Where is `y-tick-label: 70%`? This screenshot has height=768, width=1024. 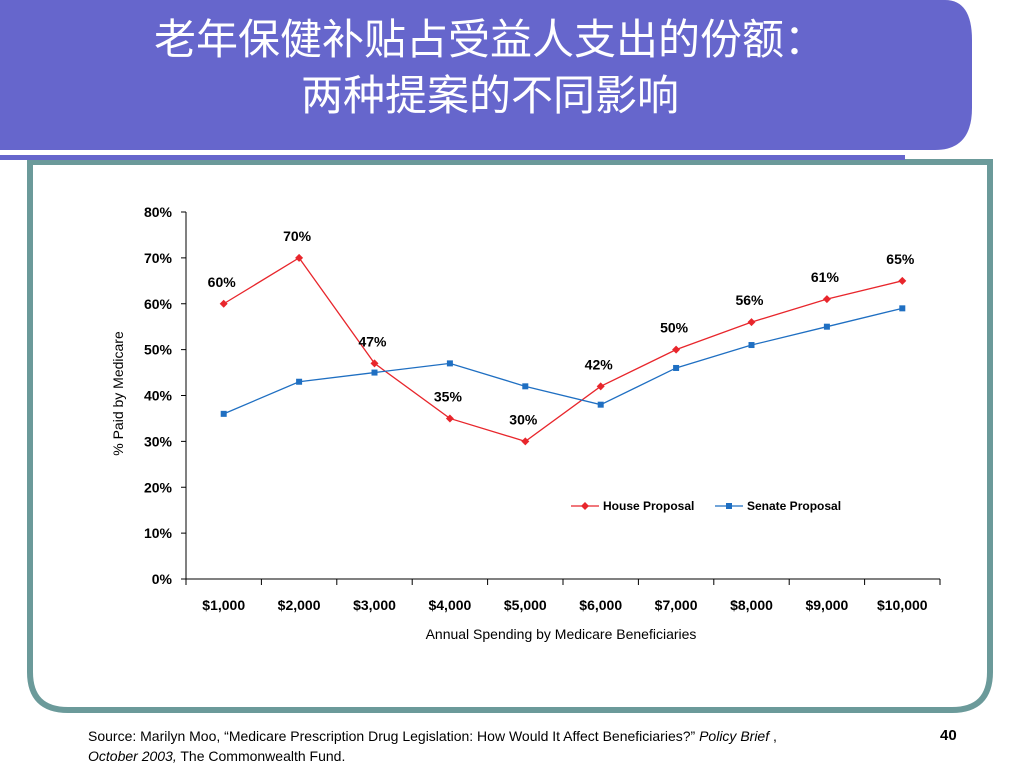
y-tick-label: 70% is located at coordinates (158, 258).